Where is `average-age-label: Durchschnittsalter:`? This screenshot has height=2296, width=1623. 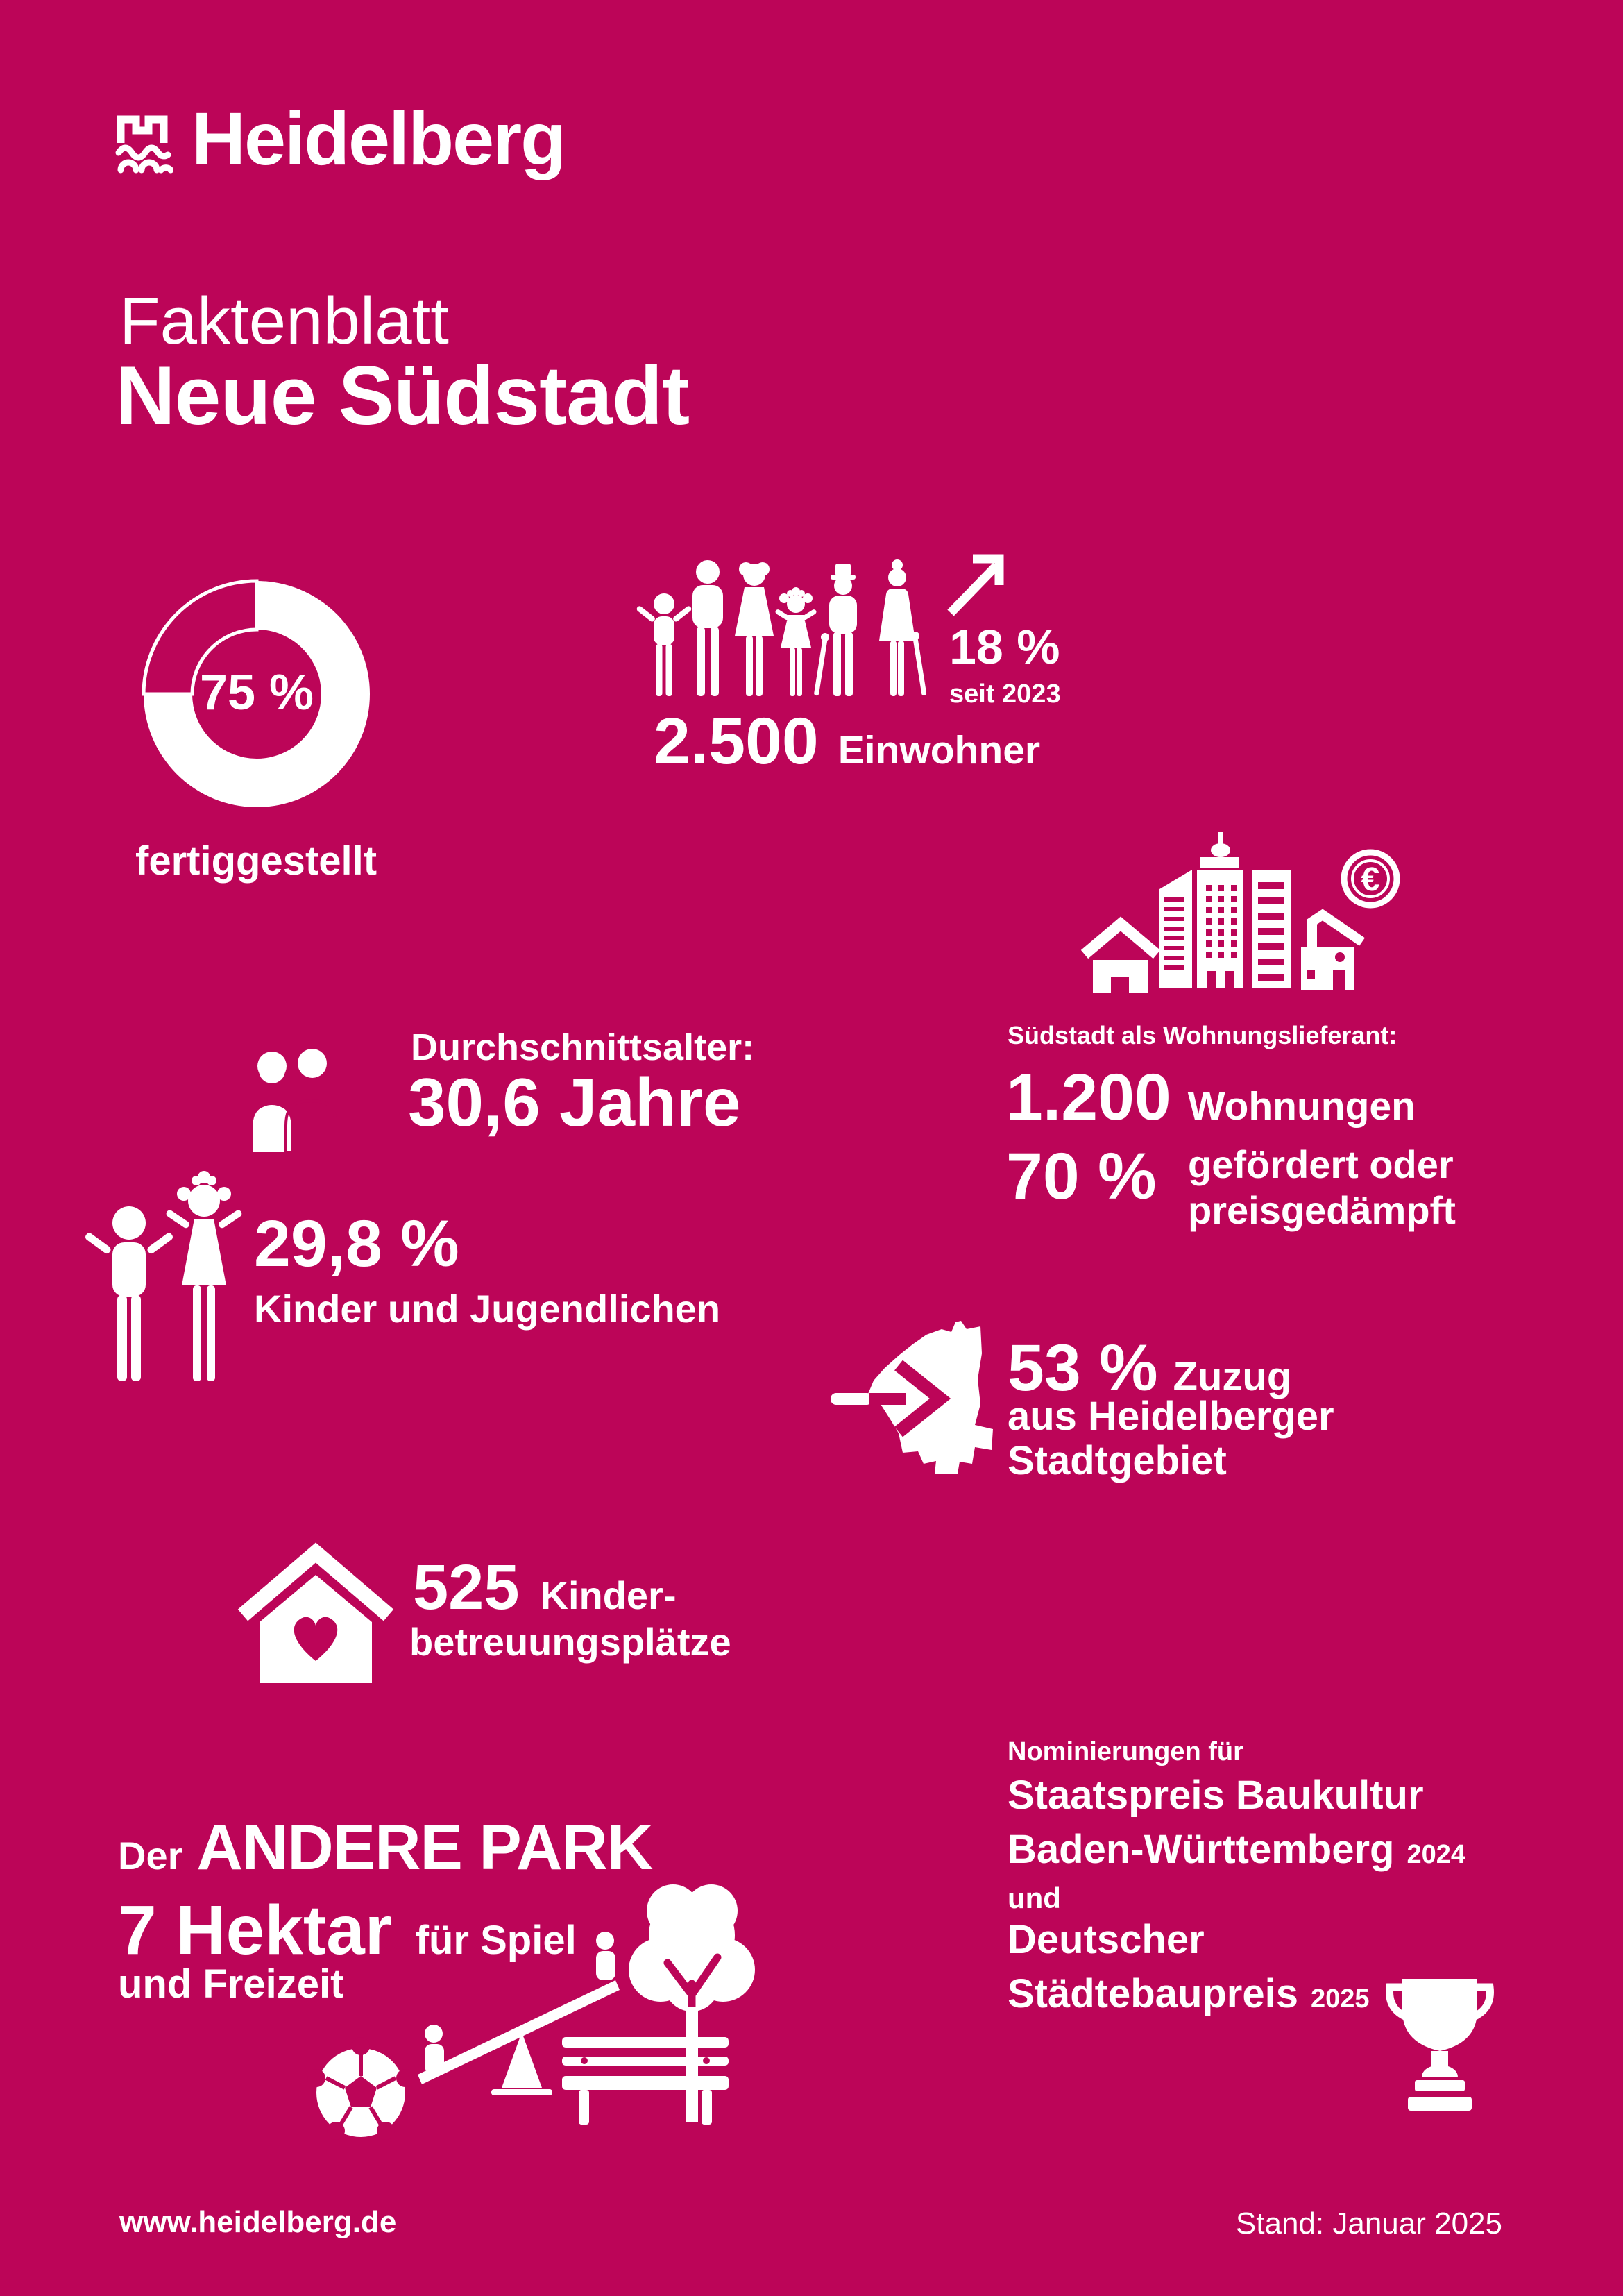 average-age-label: Durchschnittsalter: is located at coordinates (583, 1048).